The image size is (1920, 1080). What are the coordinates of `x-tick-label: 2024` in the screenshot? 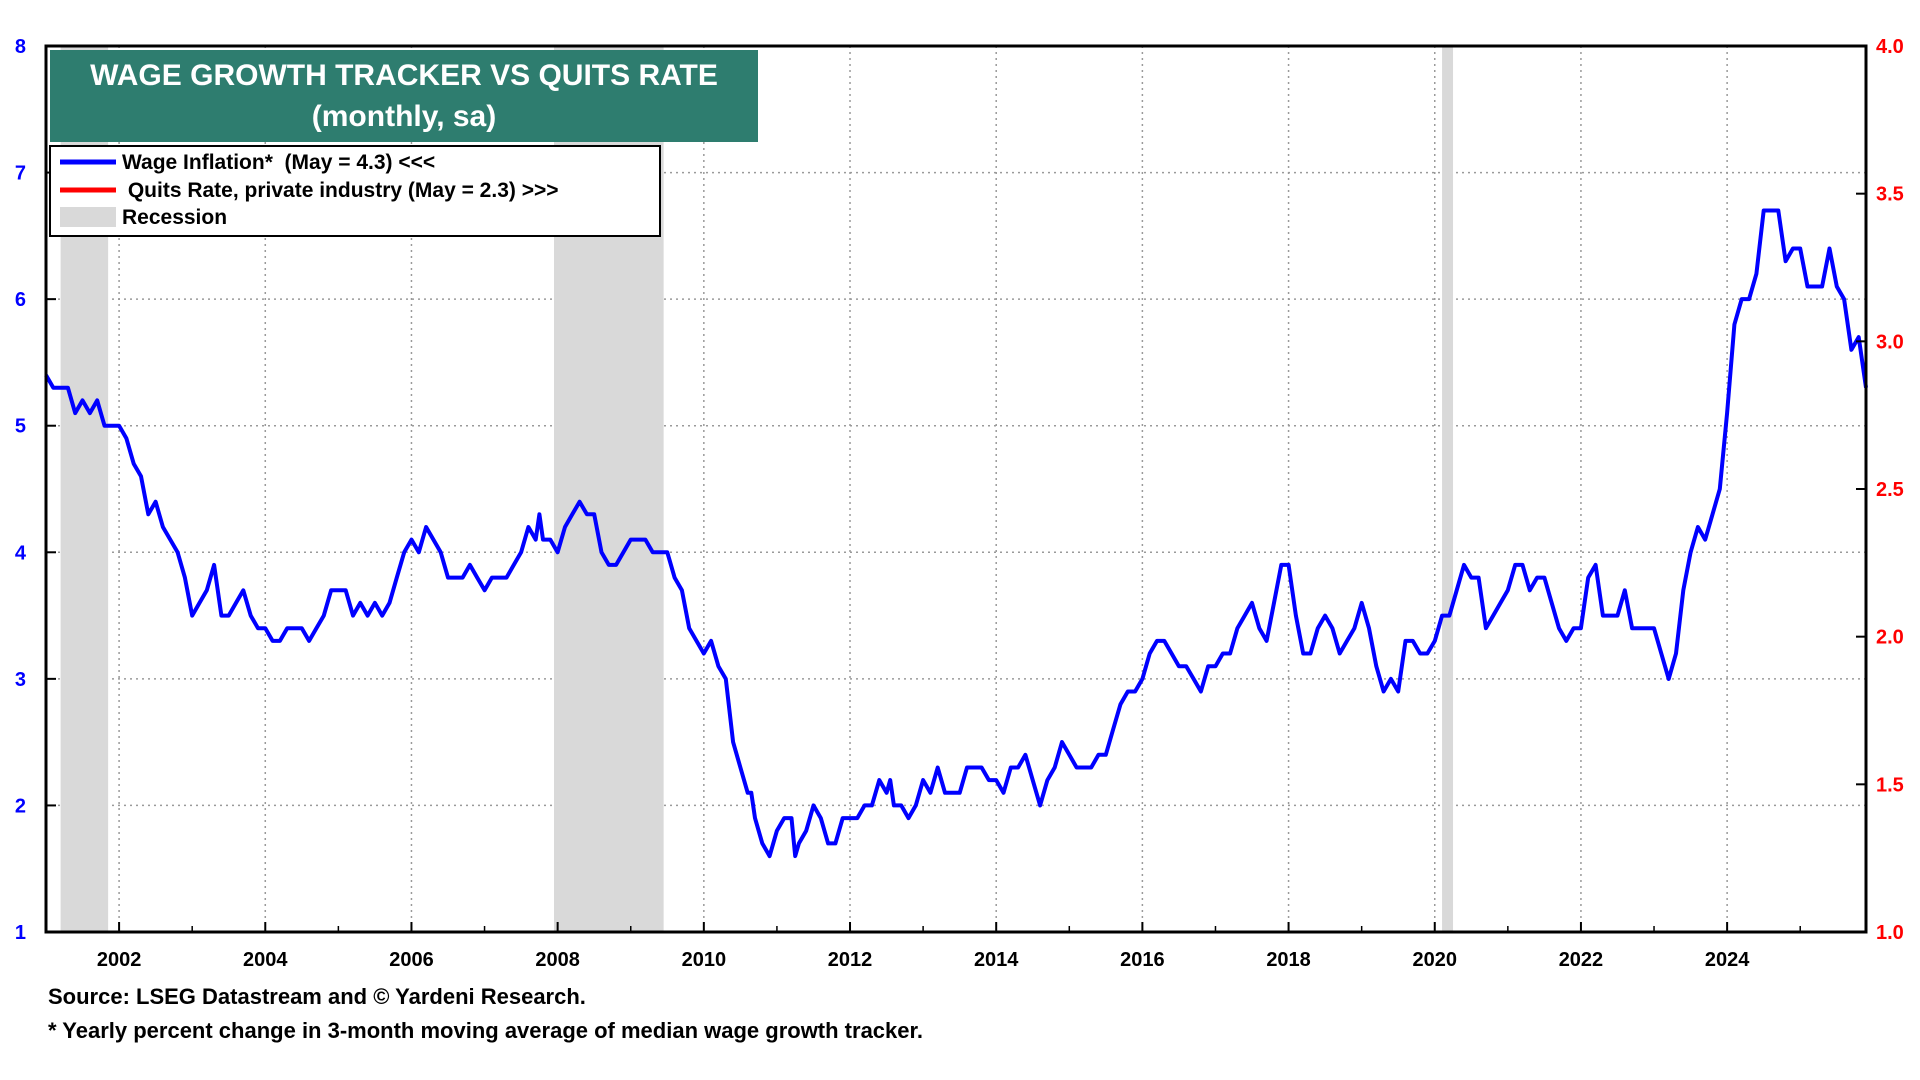 It's located at (1727, 960).